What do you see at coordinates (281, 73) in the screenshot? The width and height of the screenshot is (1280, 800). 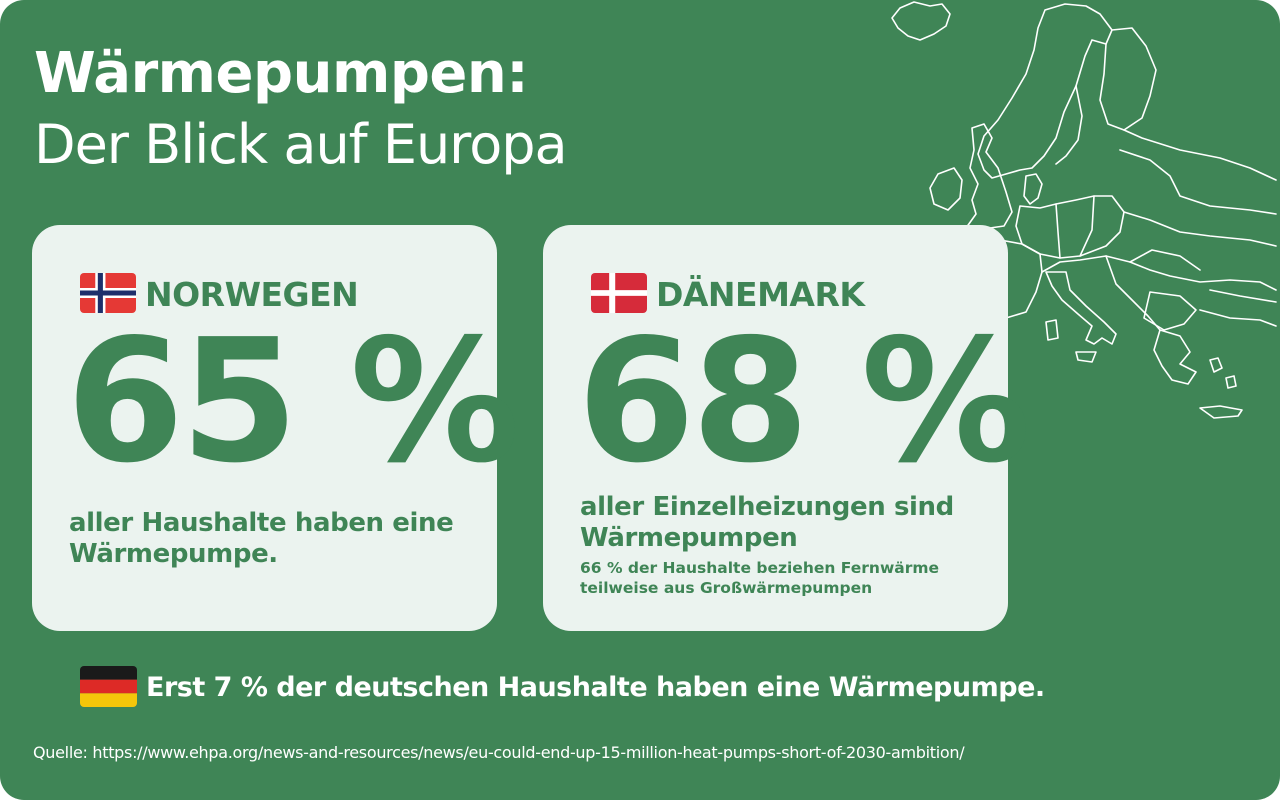 I see `page-title: Wärmepumpen:` at bounding box center [281, 73].